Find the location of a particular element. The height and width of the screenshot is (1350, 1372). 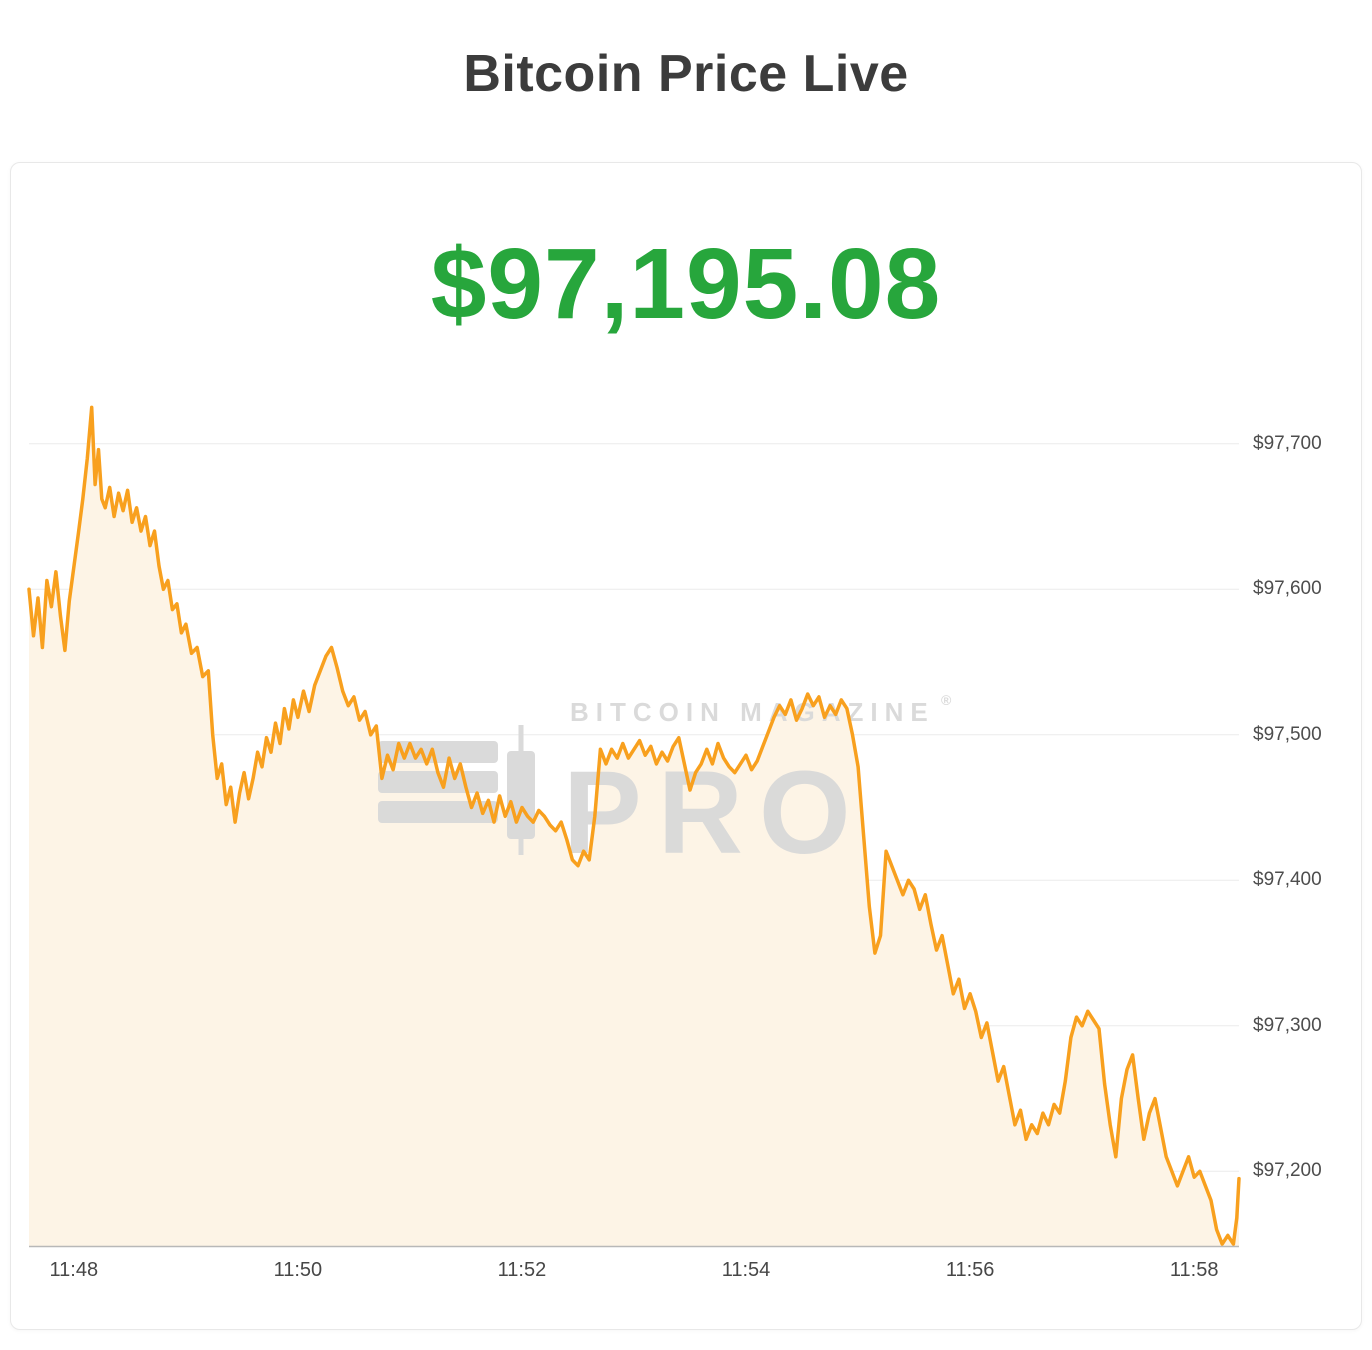

y-axis-label: $97,500 is located at coordinates (1287, 734).